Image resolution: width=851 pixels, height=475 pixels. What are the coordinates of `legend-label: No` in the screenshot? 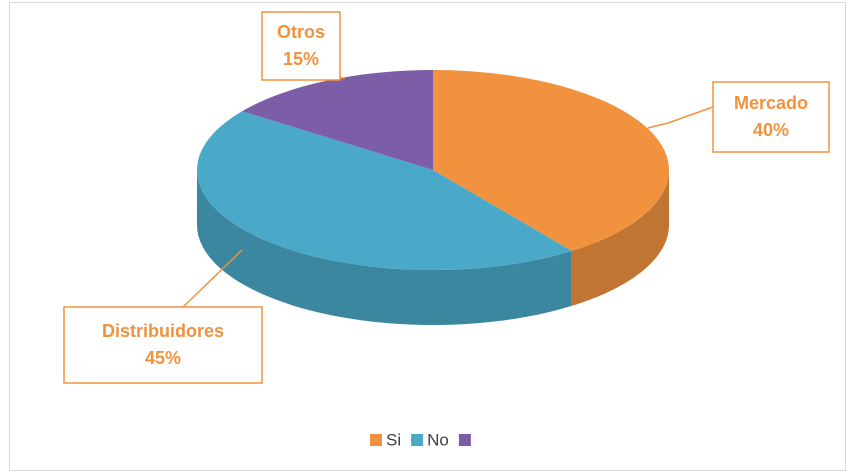 It's located at (438, 439).